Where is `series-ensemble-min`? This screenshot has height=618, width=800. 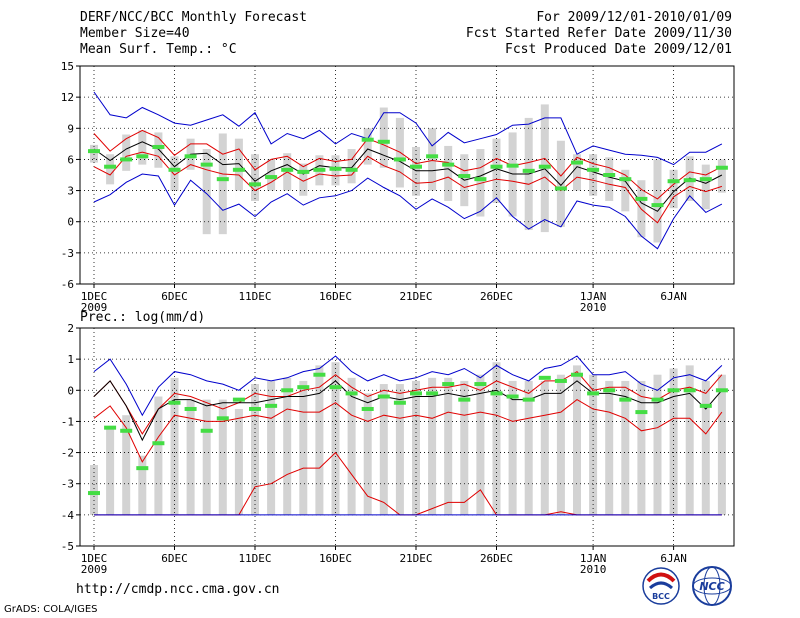 series-ensemble-min is located at coordinates (408, 211).